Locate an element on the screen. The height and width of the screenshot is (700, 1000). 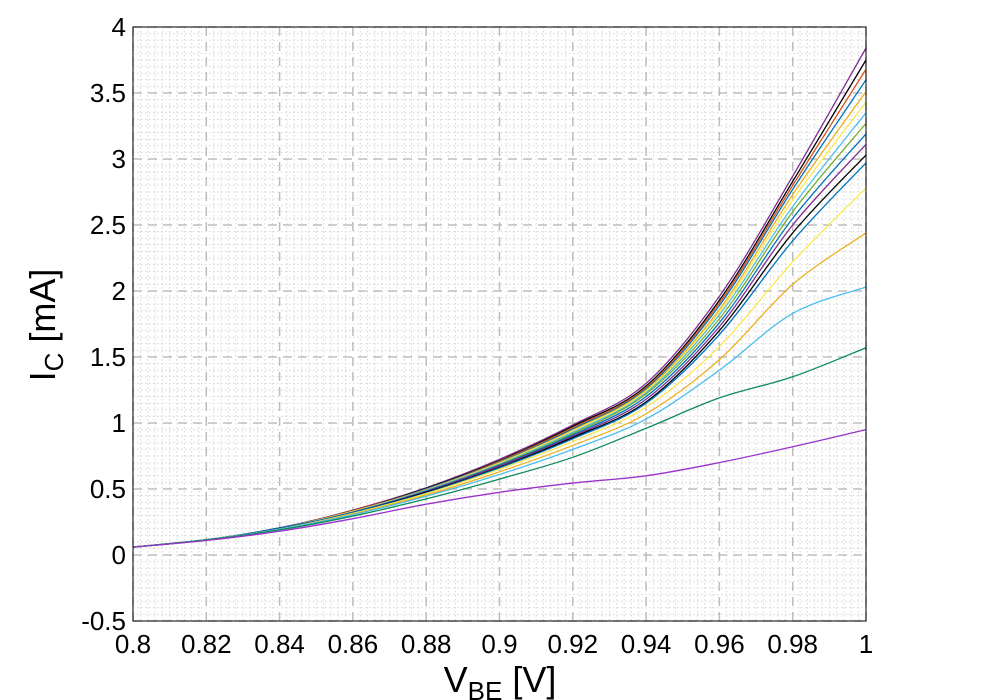
y-tick-labels: -0.5 0 0.5 1 1.5 2 2.5 3 3.5 4 is located at coordinates (103, 324).